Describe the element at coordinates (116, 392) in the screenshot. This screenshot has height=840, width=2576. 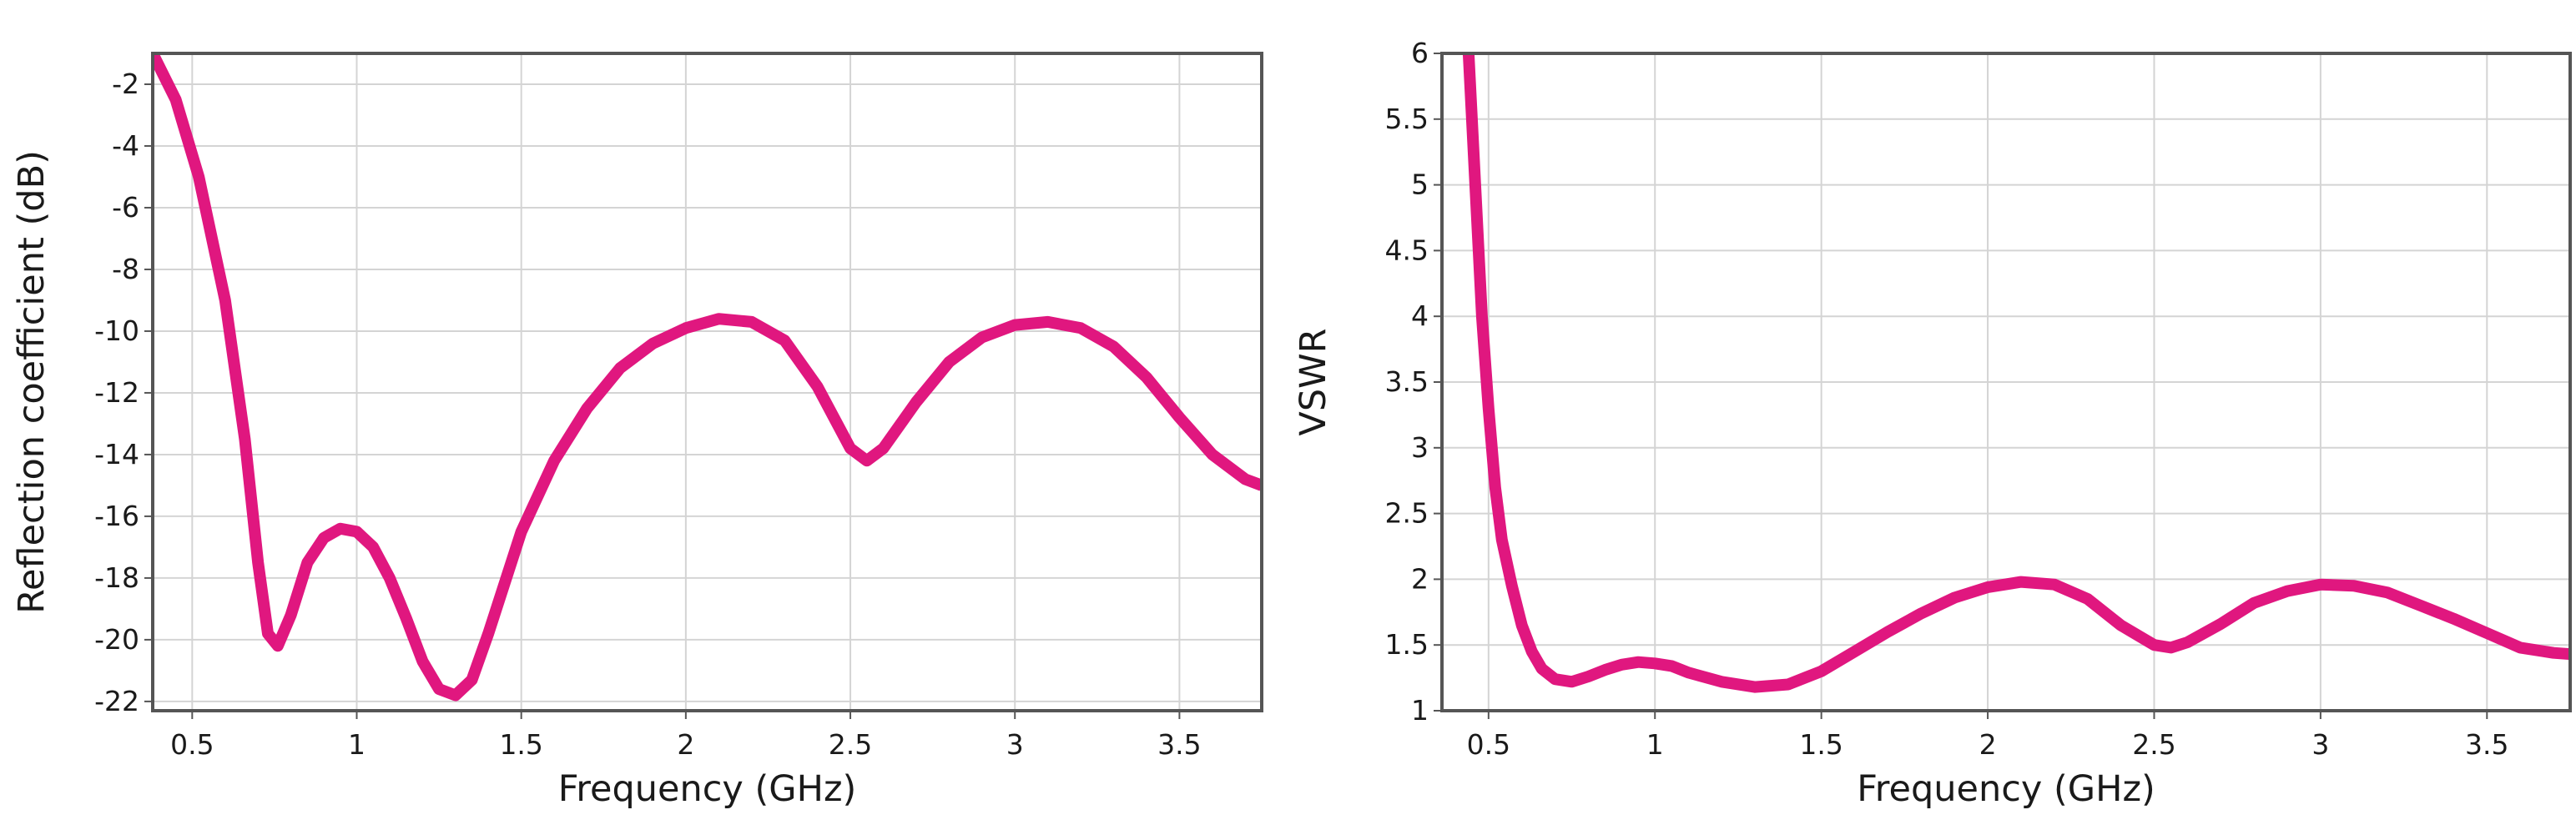
I see `y-tick-label: -12` at that location.